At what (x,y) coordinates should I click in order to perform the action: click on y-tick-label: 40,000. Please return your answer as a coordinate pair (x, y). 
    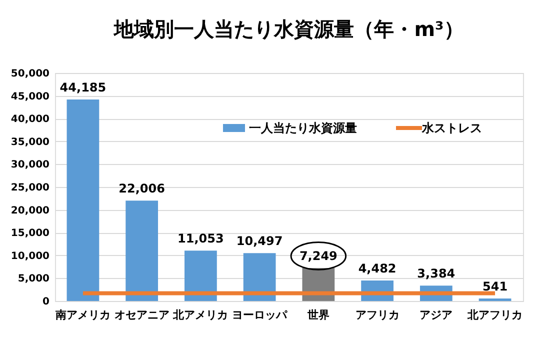
    Looking at the image, I should click on (30, 120).